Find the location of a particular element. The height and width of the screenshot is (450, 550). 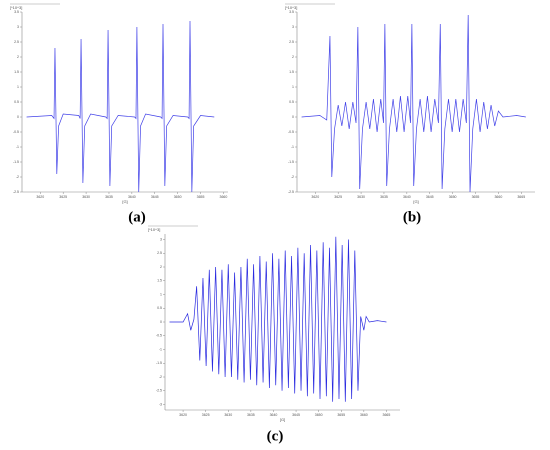

y-tick-label: -3 is located at coordinates (160, 404).